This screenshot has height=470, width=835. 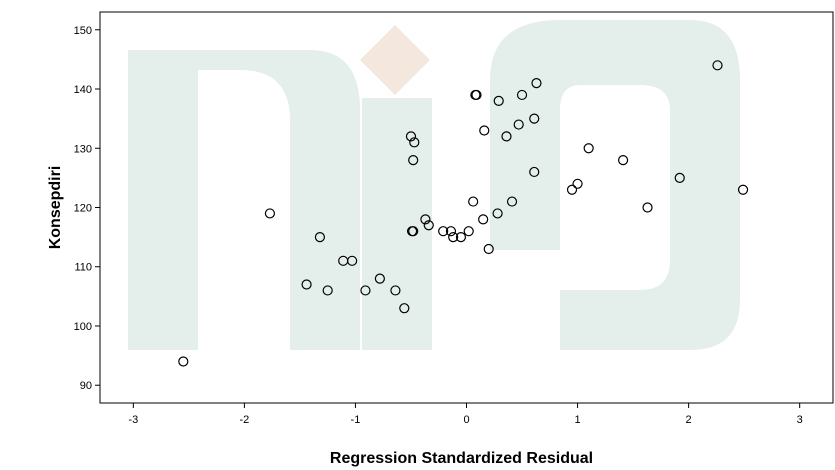 What do you see at coordinates (397, 224) in the screenshot?
I see `watermark-shape-center` at bounding box center [397, 224].